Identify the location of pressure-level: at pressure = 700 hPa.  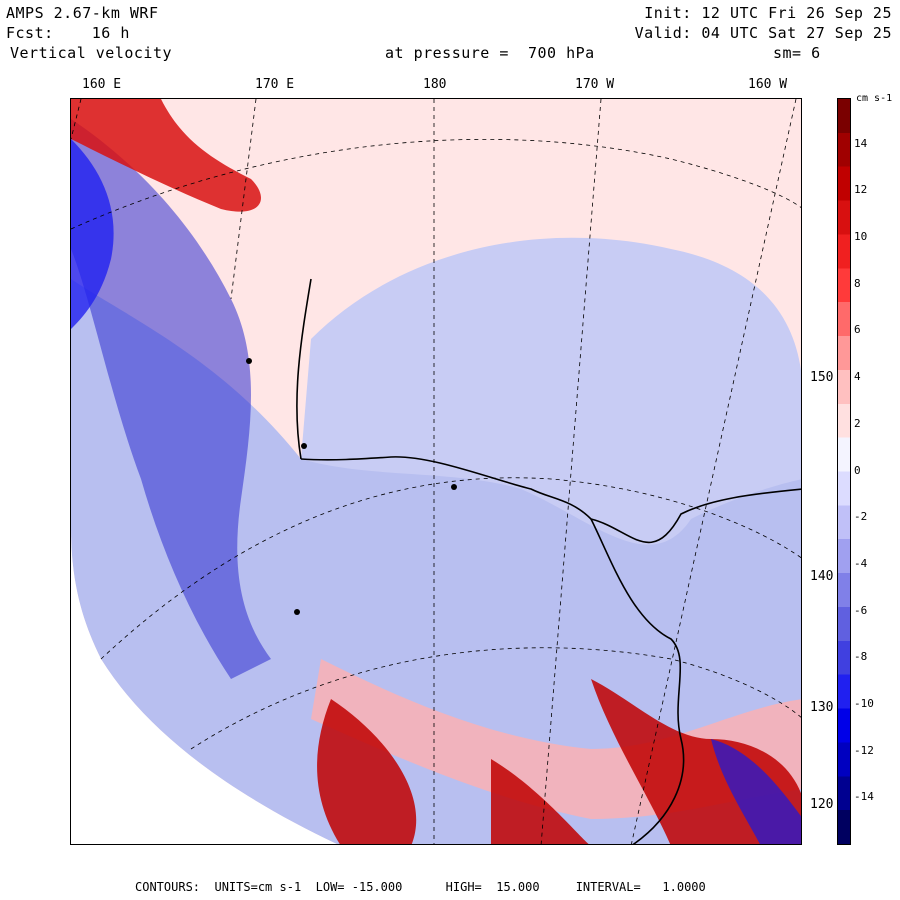
(490, 53).